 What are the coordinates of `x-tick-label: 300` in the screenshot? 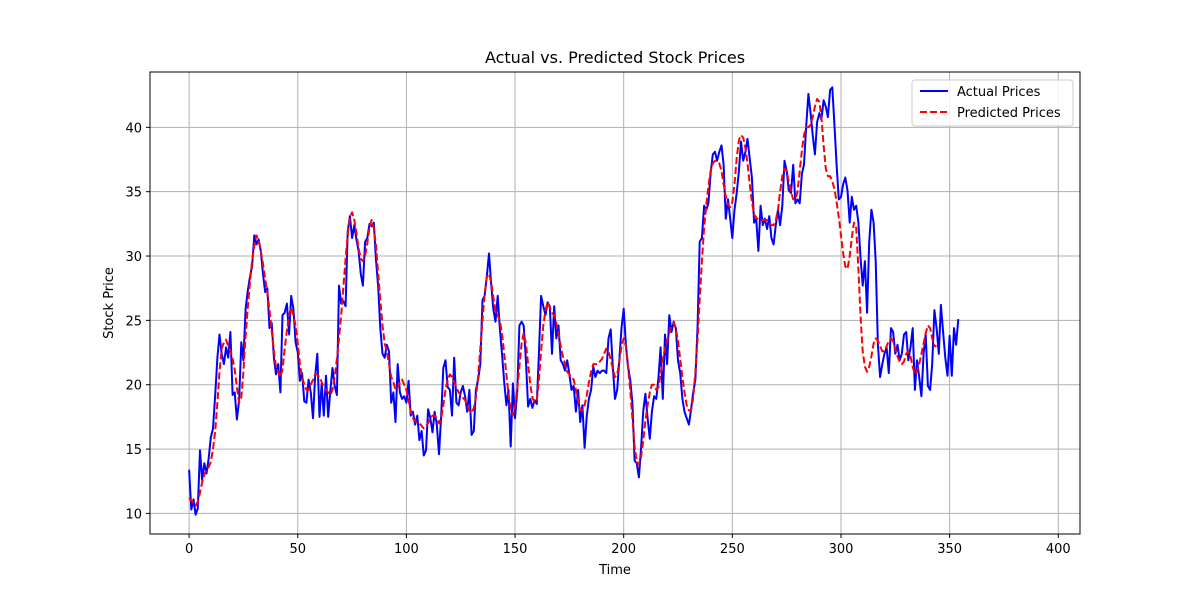 It's located at (841, 549).